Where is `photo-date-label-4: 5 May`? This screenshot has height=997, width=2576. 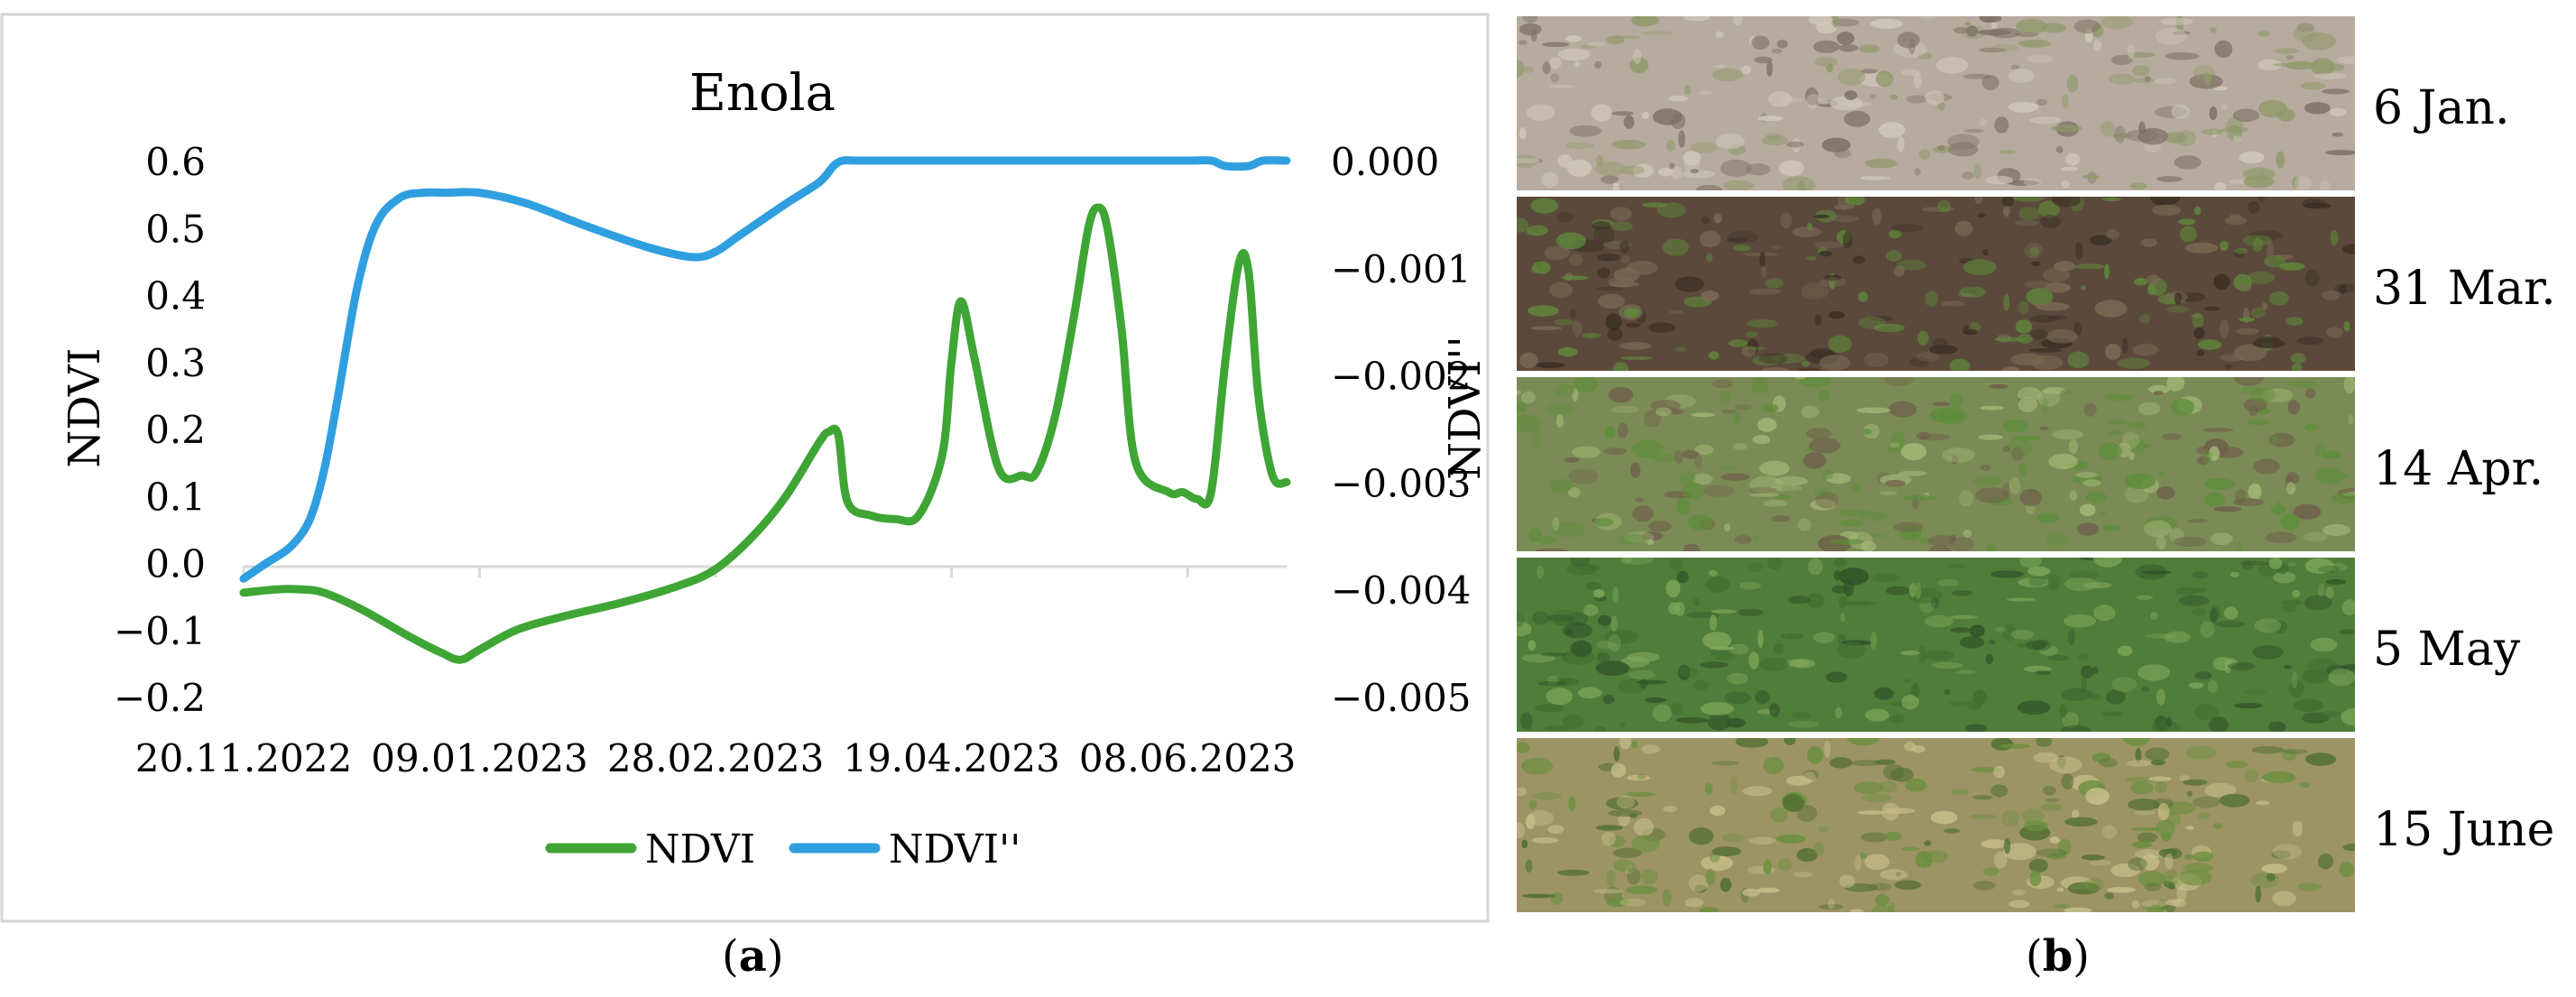 photo-date-label-4: 5 May is located at coordinates (2447, 650).